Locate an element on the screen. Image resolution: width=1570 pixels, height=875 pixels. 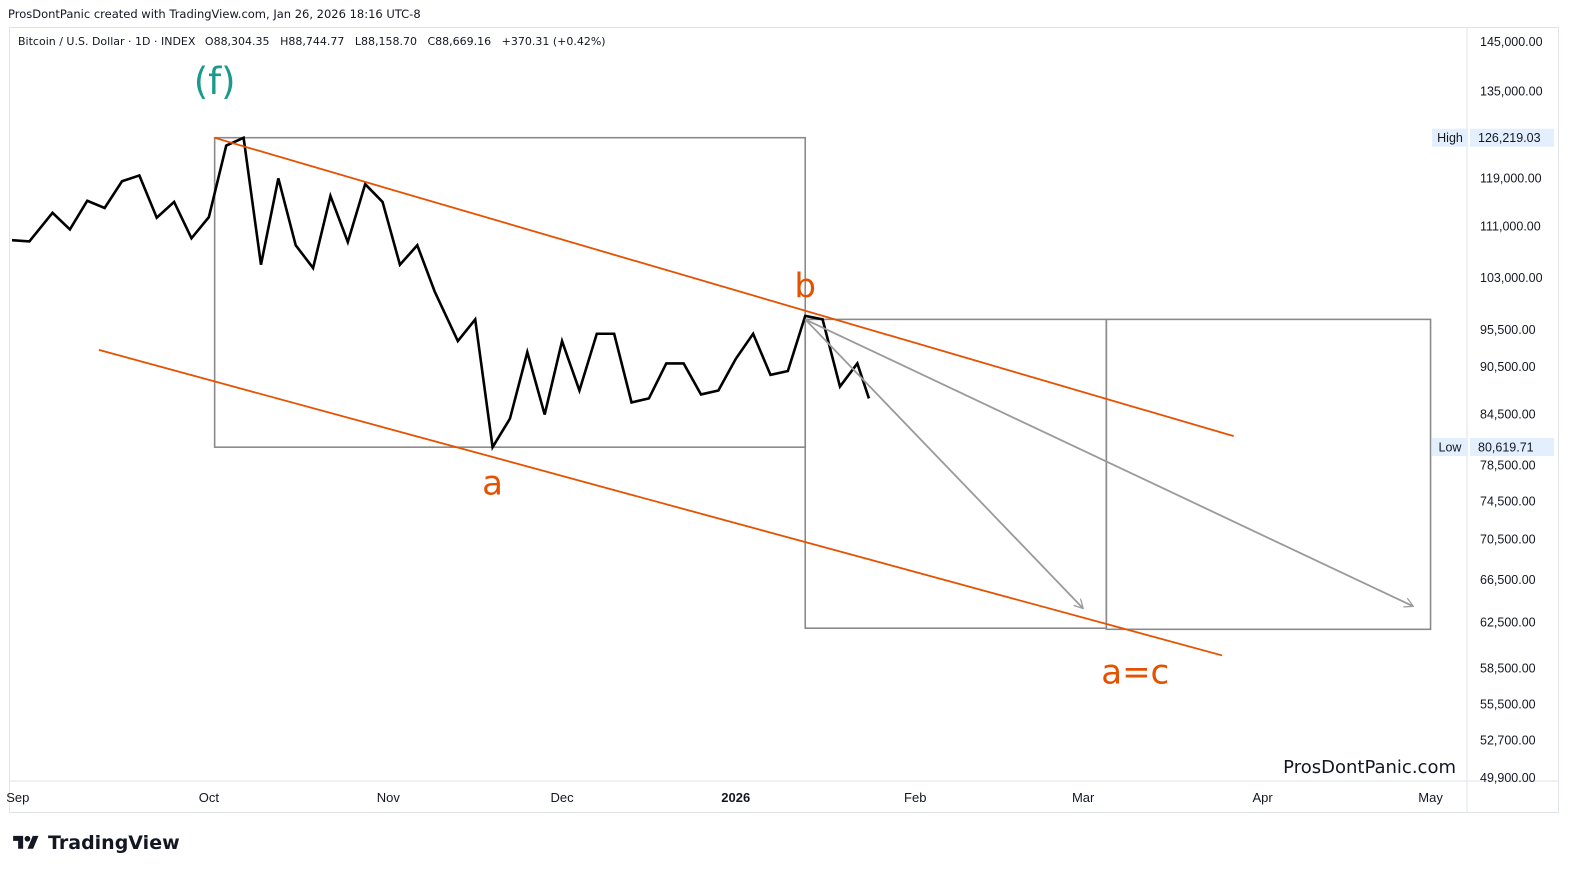
price-tick-label: 52,700.00 is located at coordinates (1508, 740).